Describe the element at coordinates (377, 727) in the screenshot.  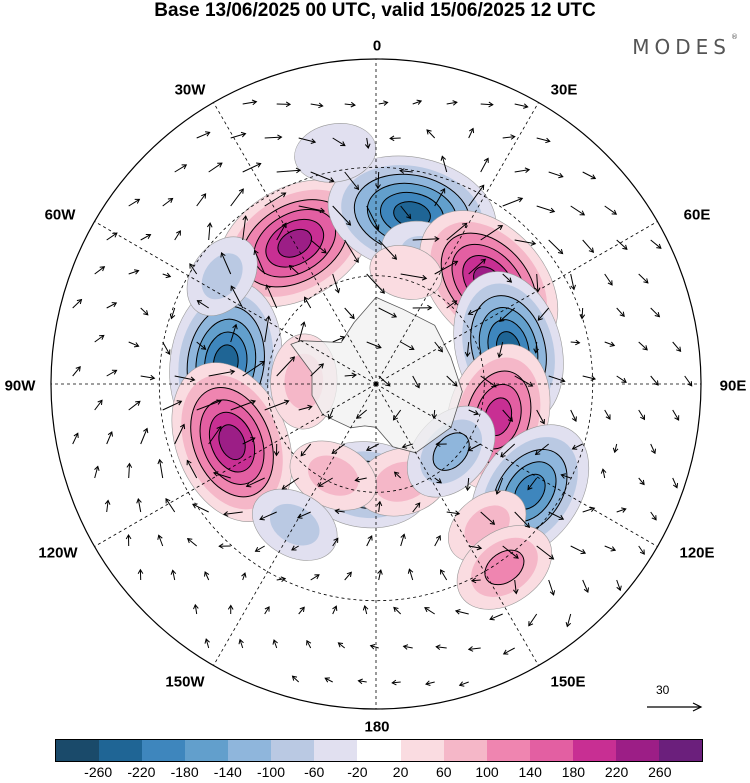
I see `lon-label-180: 180` at that location.